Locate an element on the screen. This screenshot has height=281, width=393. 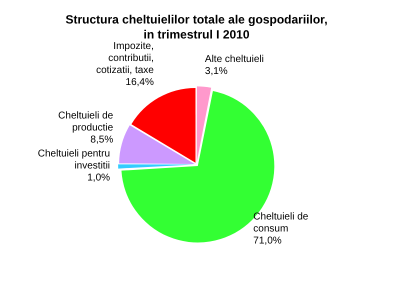
slice-label: Cheltuieli de consum is located at coordinates (281, 222).